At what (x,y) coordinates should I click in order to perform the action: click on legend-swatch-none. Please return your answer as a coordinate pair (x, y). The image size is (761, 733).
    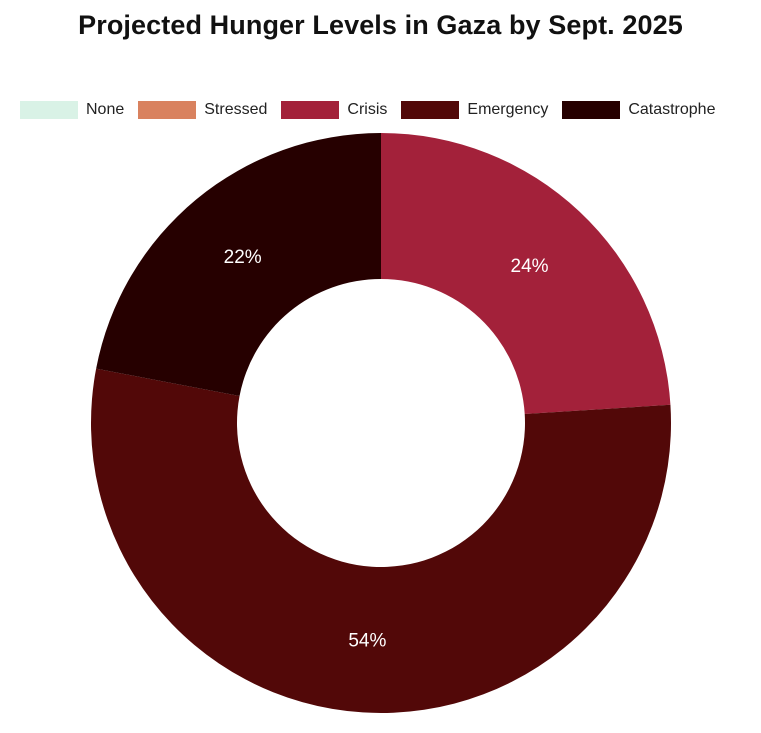
    Looking at the image, I should click on (49, 110).